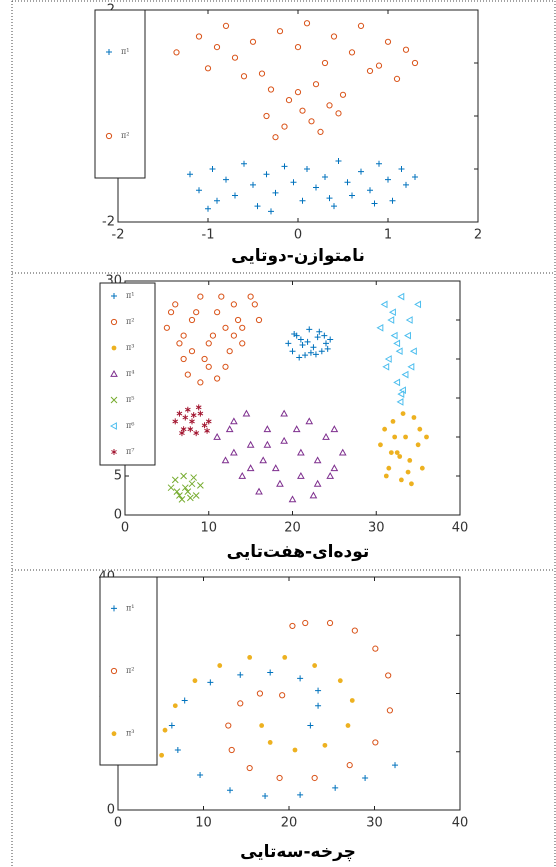 This screenshot has height=867, width=556. Describe the element at coordinates (289, 823) in the screenshot. I see `x-tick-label: 20` at that location.